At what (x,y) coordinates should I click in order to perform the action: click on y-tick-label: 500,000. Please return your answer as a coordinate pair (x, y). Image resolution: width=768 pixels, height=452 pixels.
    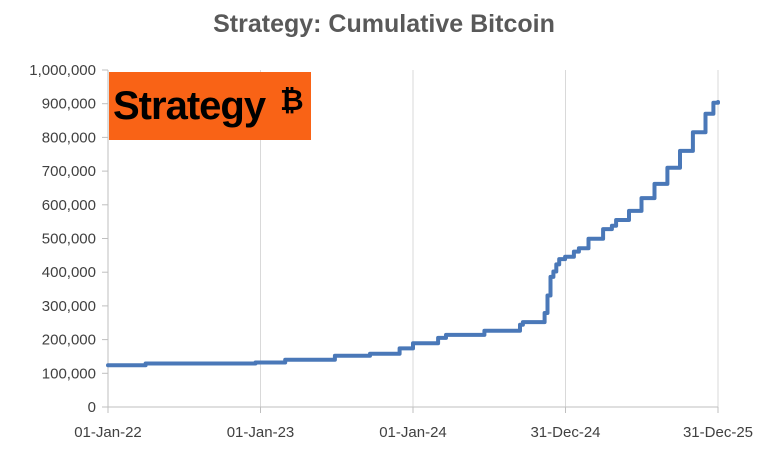
    Looking at the image, I should click on (69, 239).